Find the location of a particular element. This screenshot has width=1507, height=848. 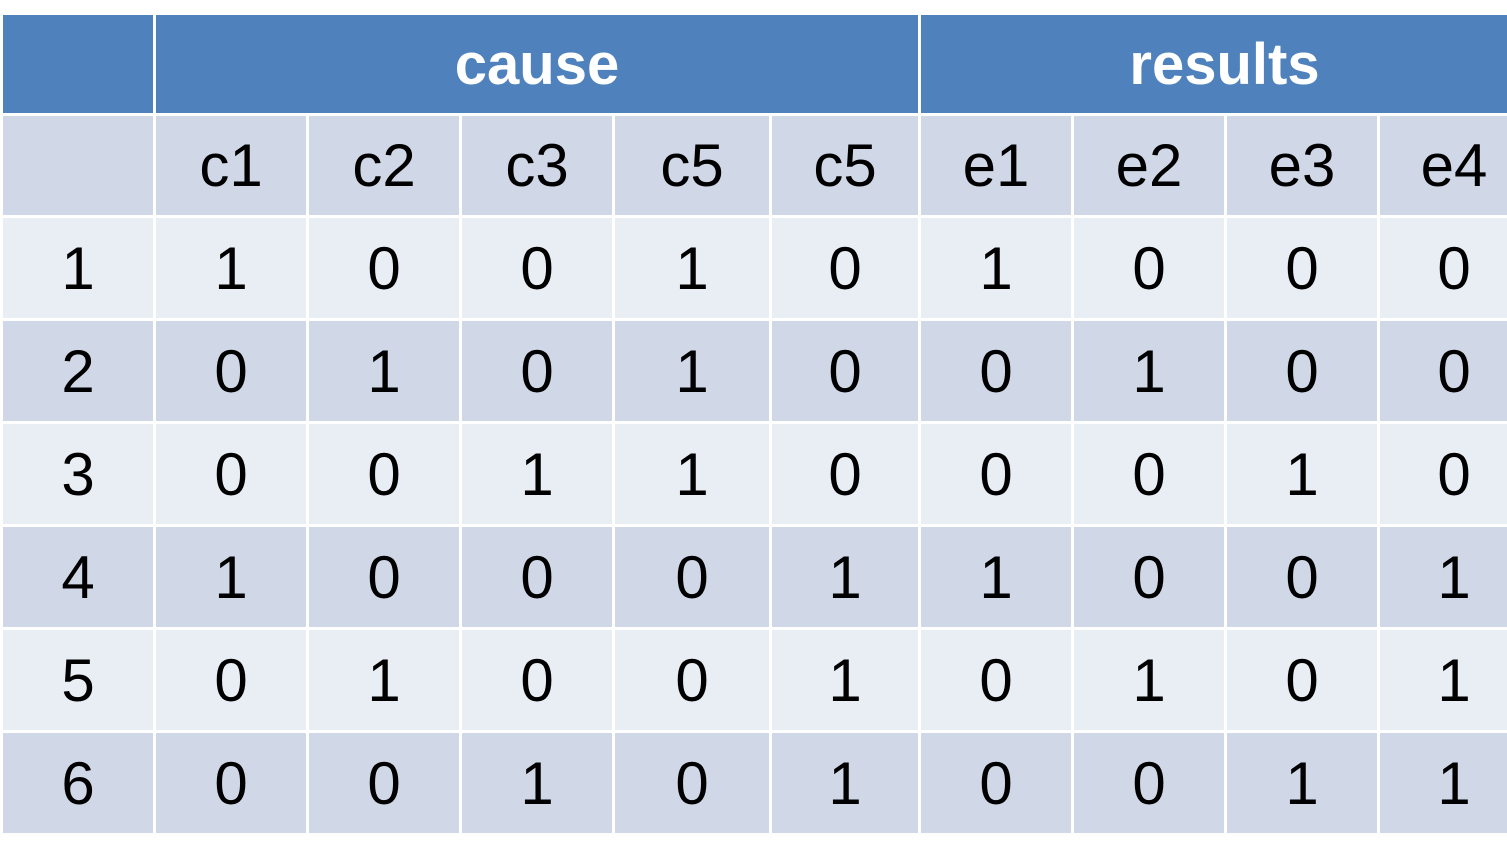

column-header: e4 is located at coordinates (1443, 165).